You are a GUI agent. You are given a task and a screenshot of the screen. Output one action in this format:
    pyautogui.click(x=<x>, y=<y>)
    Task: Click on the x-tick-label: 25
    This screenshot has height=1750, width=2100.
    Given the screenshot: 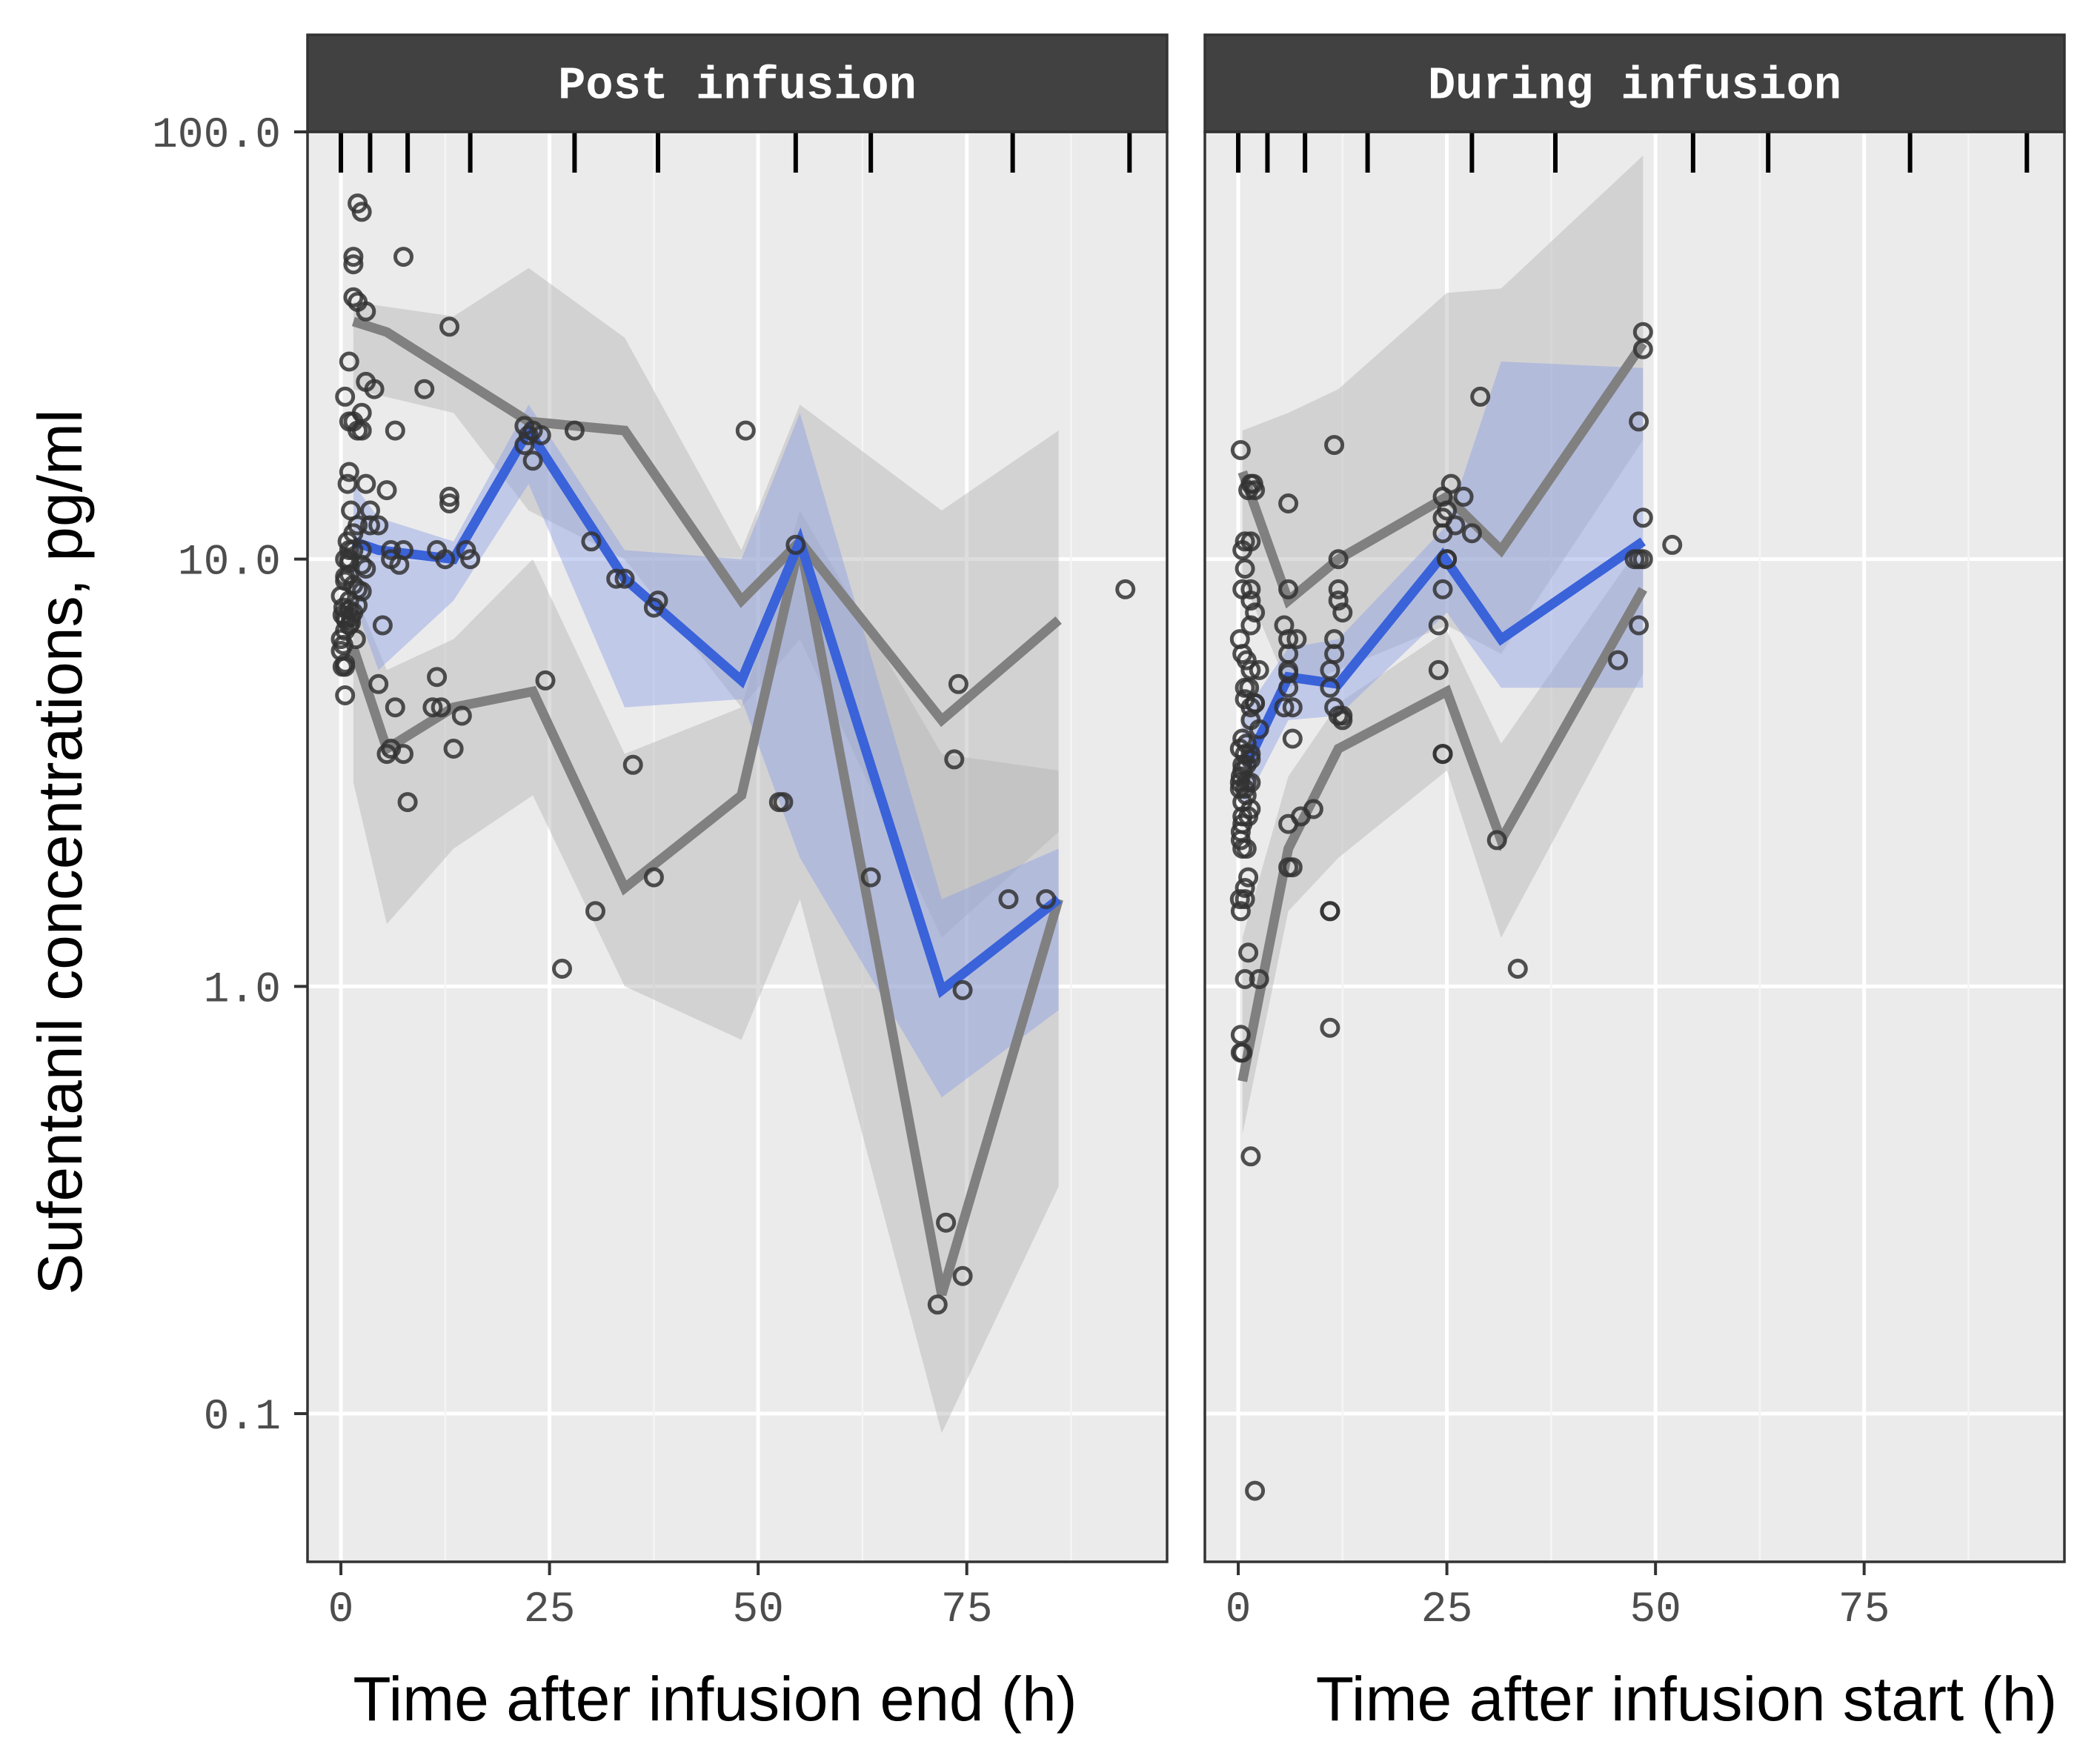 What is the action you would take?
    pyautogui.click(x=550, y=1610)
    